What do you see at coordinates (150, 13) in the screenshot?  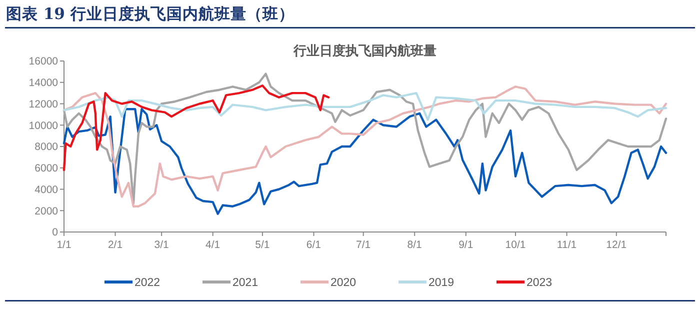 I see `chart-title: 图表 19 行业日度执飞国内航班量（班）` at bounding box center [150, 13].